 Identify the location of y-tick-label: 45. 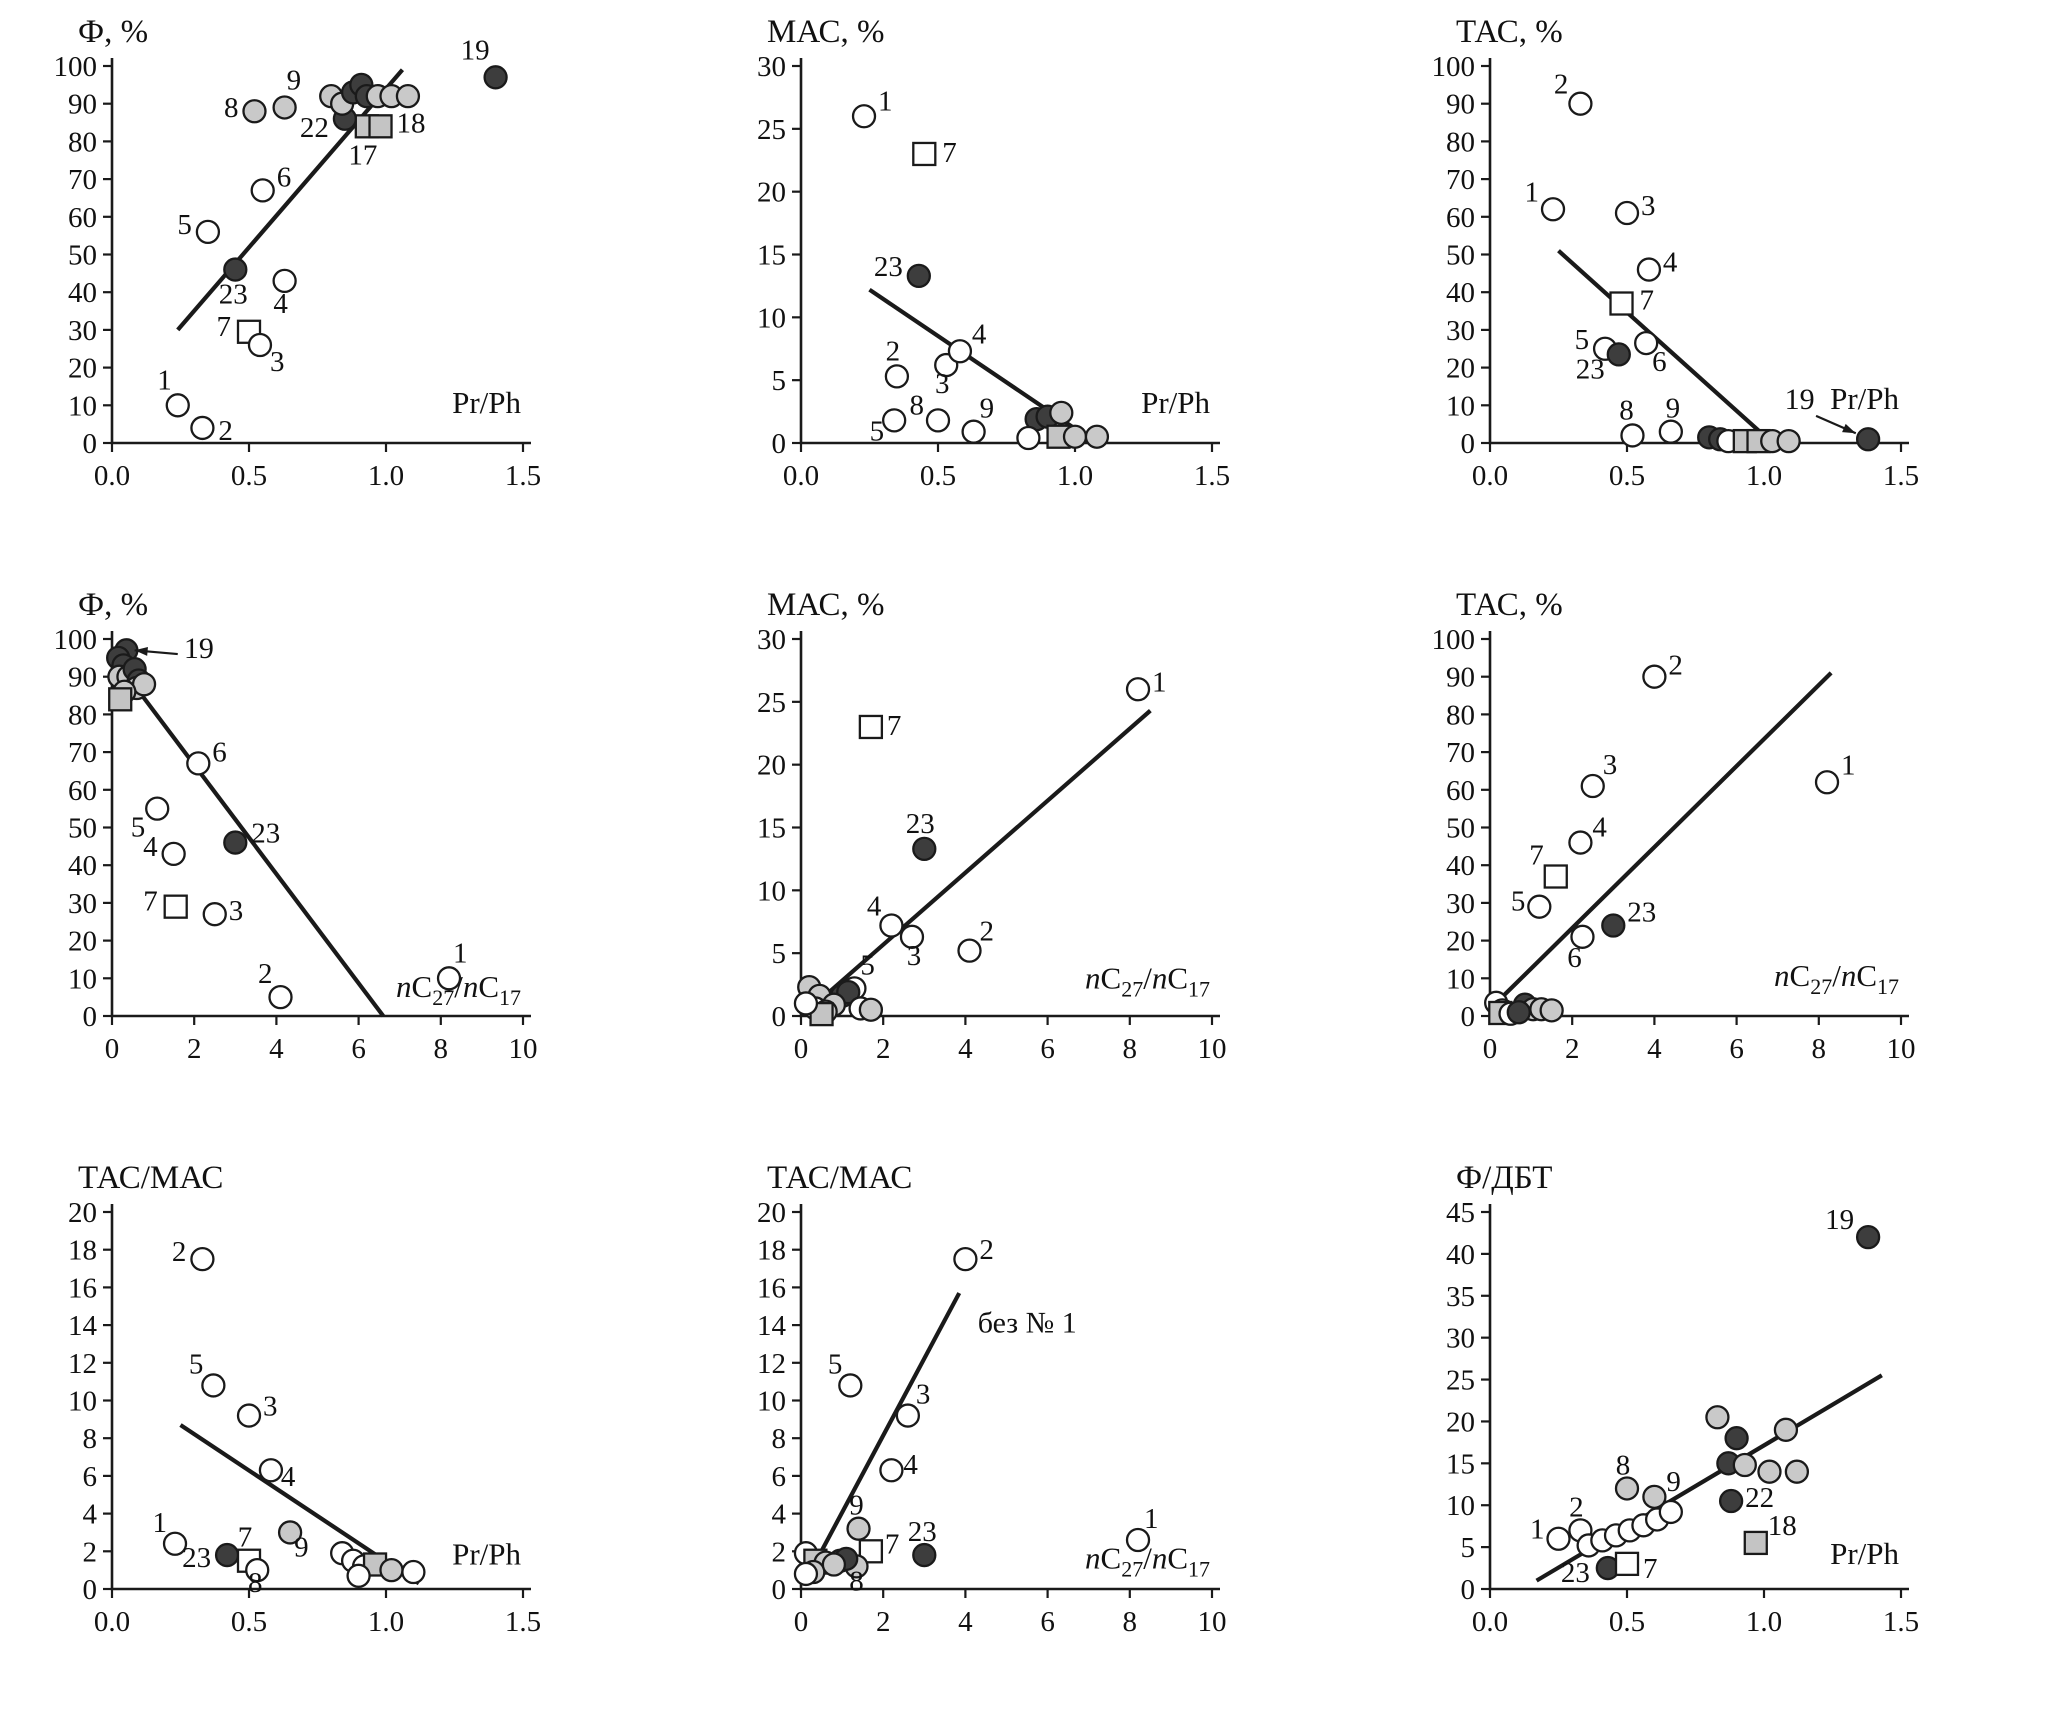
(1460, 1213).